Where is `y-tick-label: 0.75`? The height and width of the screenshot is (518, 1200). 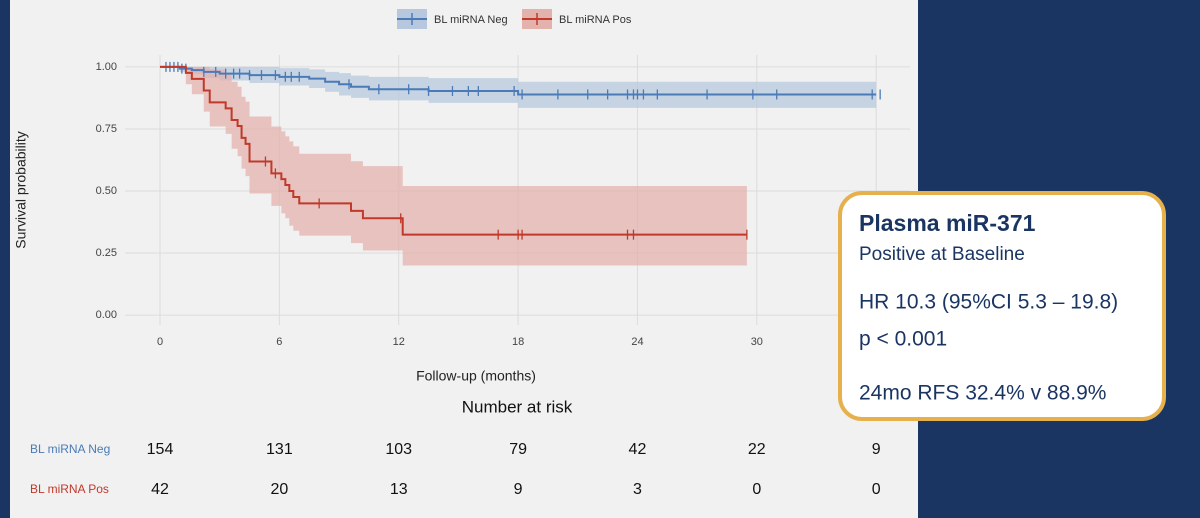
y-tick-label: 0.75 is located at coordinates (106, 129).